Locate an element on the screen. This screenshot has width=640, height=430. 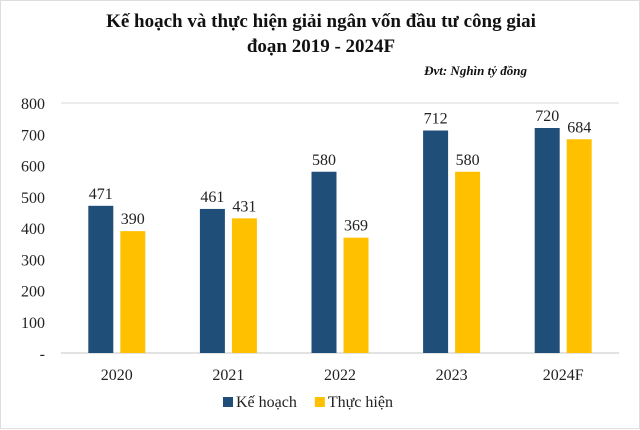
y-tick-label: 300 is located at coordinates (33, 260).